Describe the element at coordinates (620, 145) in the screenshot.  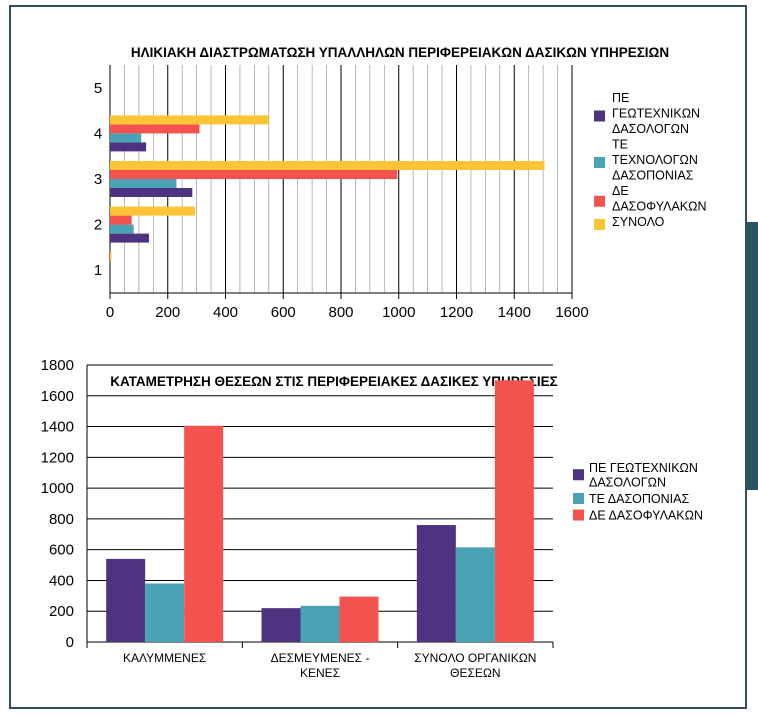
I see `chart1-legend-label: ΤΕ` at that location.